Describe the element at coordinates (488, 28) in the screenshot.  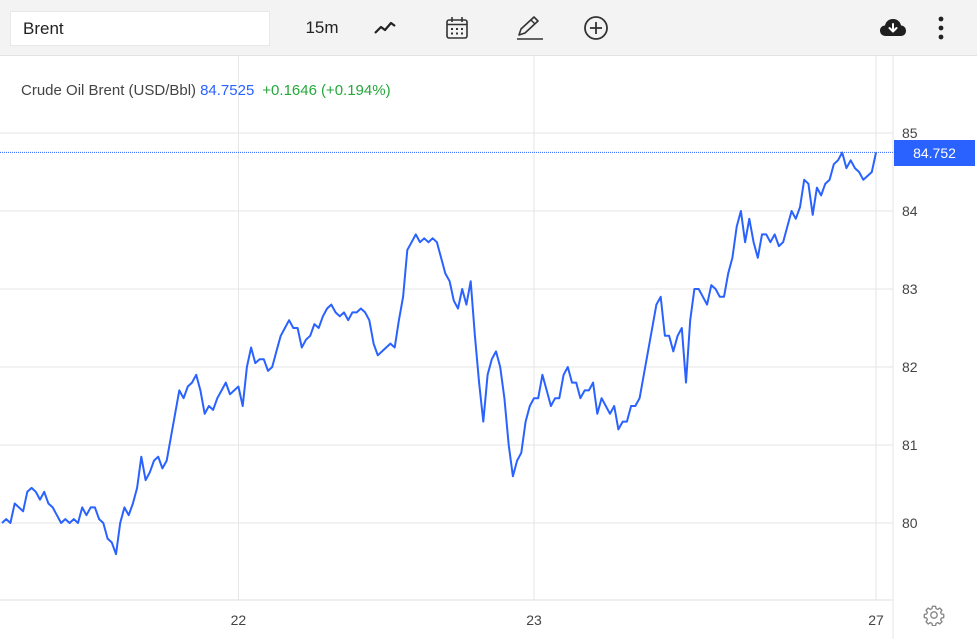
I see `toolbar: Brent 15m` at that location.